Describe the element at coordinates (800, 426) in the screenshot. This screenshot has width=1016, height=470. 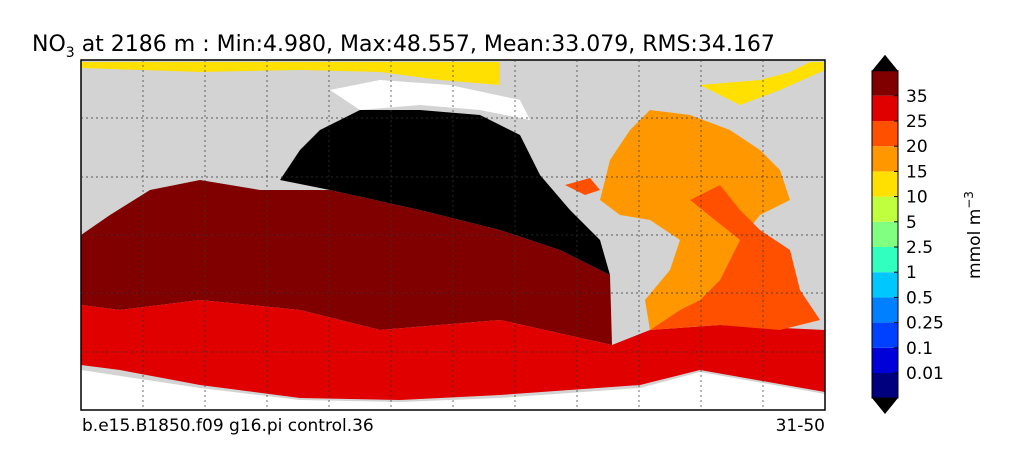
I see `footer-right: 31-50` at that location.